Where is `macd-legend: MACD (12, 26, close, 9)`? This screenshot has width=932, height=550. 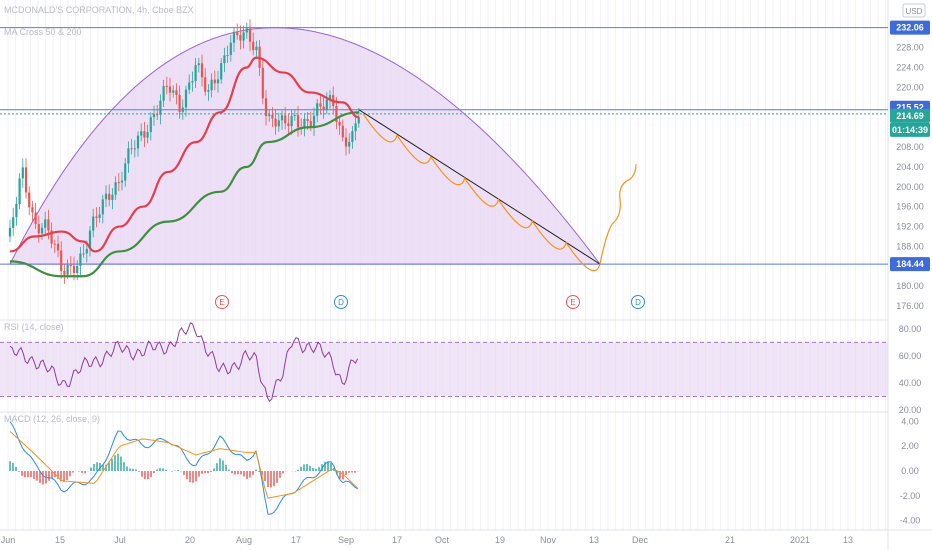 macd-legend: MACD (12, 26, close, 9) is located at coordinates (52, 419).